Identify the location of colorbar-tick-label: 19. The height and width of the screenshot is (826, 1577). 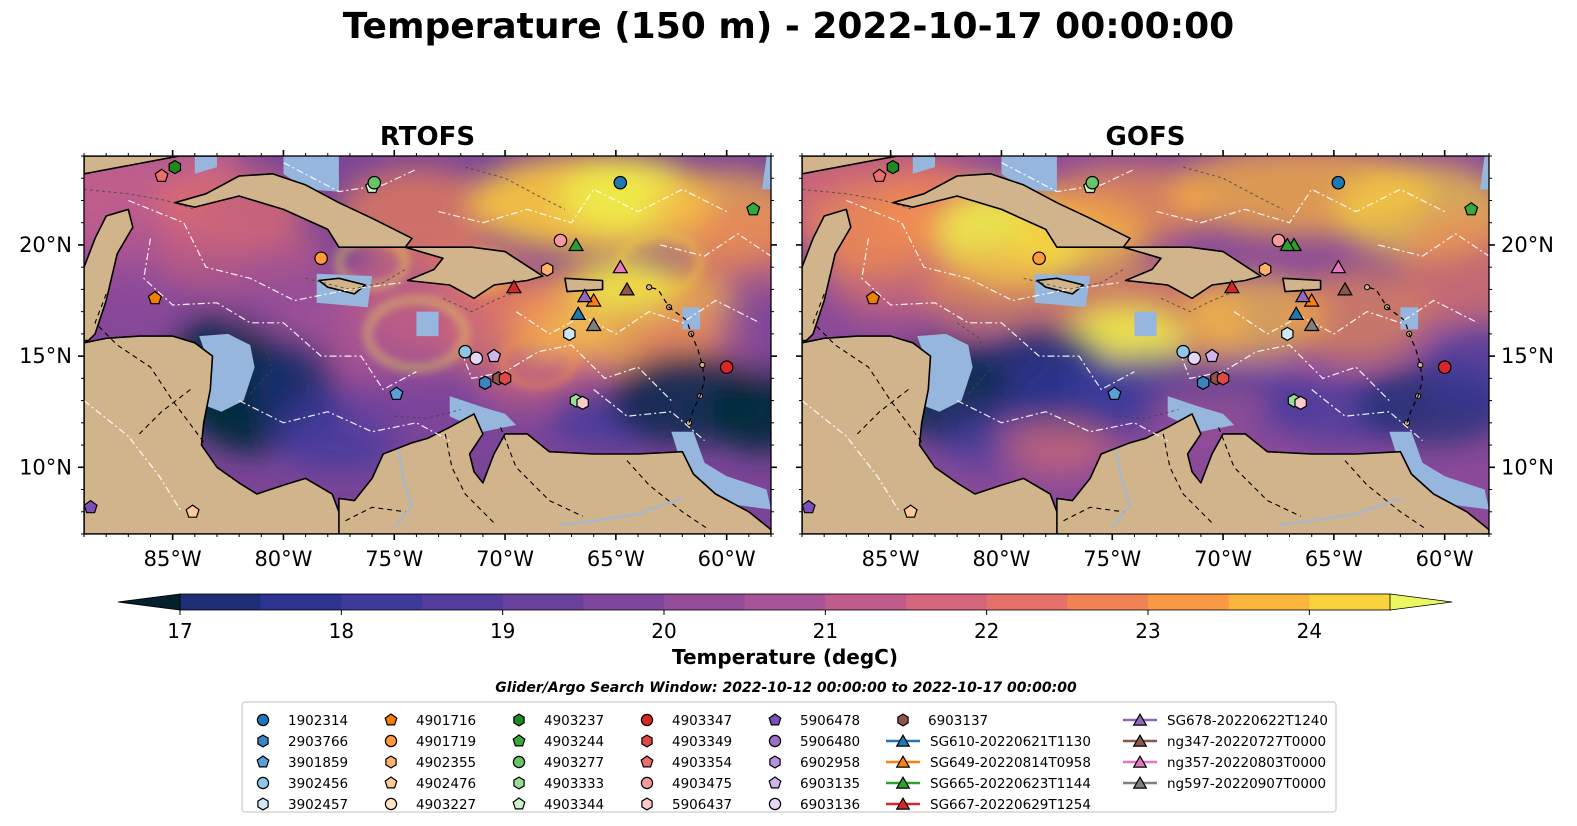
(502, 631).